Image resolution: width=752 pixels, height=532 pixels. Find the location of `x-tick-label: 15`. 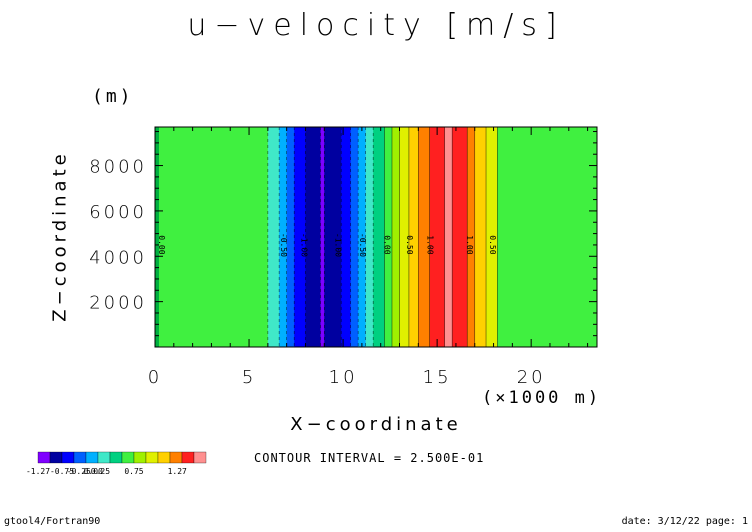

x-tick-label: 15 is located at coordinates (437, 377).